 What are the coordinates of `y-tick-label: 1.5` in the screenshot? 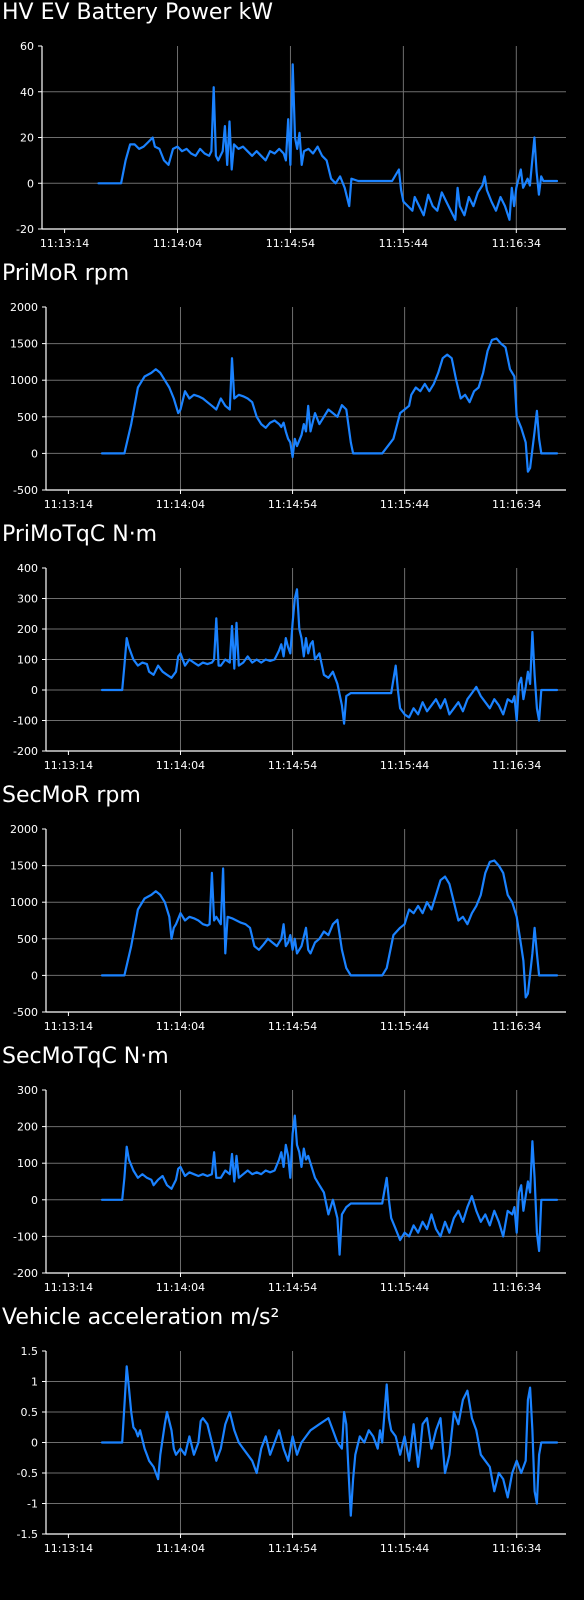 It's located at (30, 1351).